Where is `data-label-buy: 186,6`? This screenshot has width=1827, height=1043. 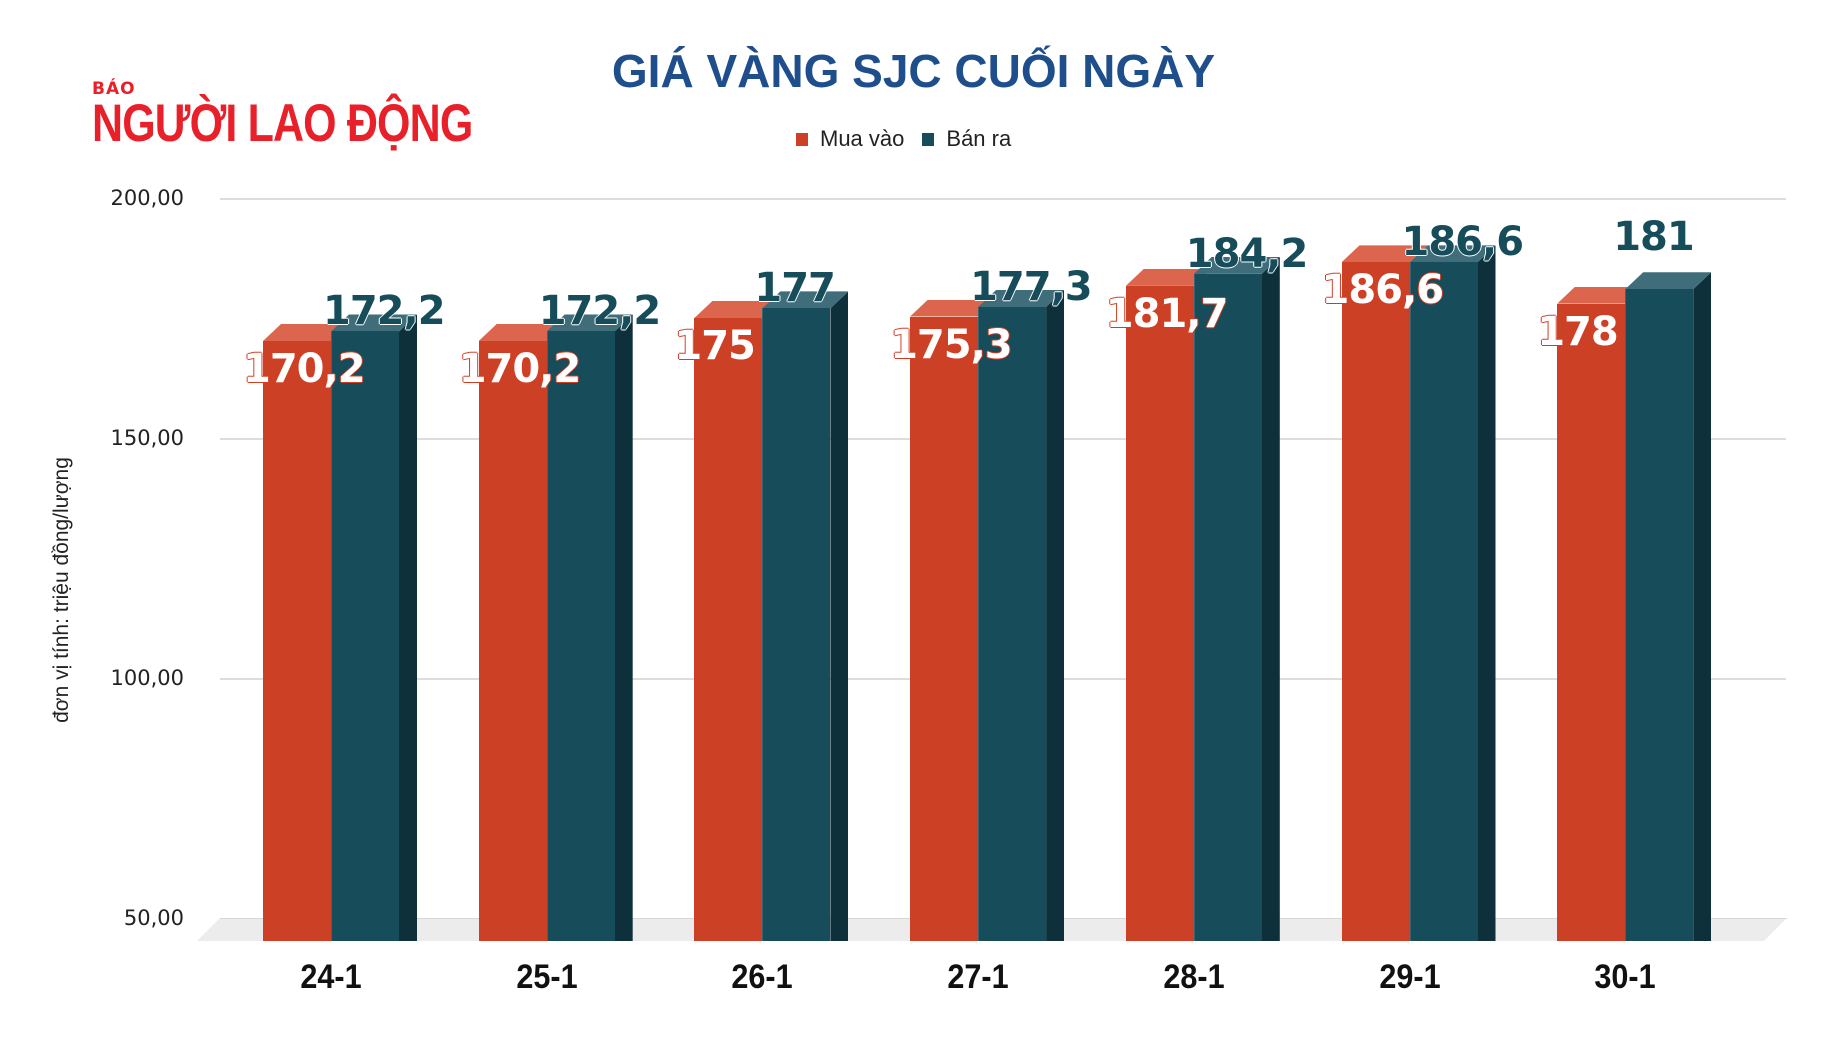
data-label-buy: 186,6 is located at coordinates (1383, 290).